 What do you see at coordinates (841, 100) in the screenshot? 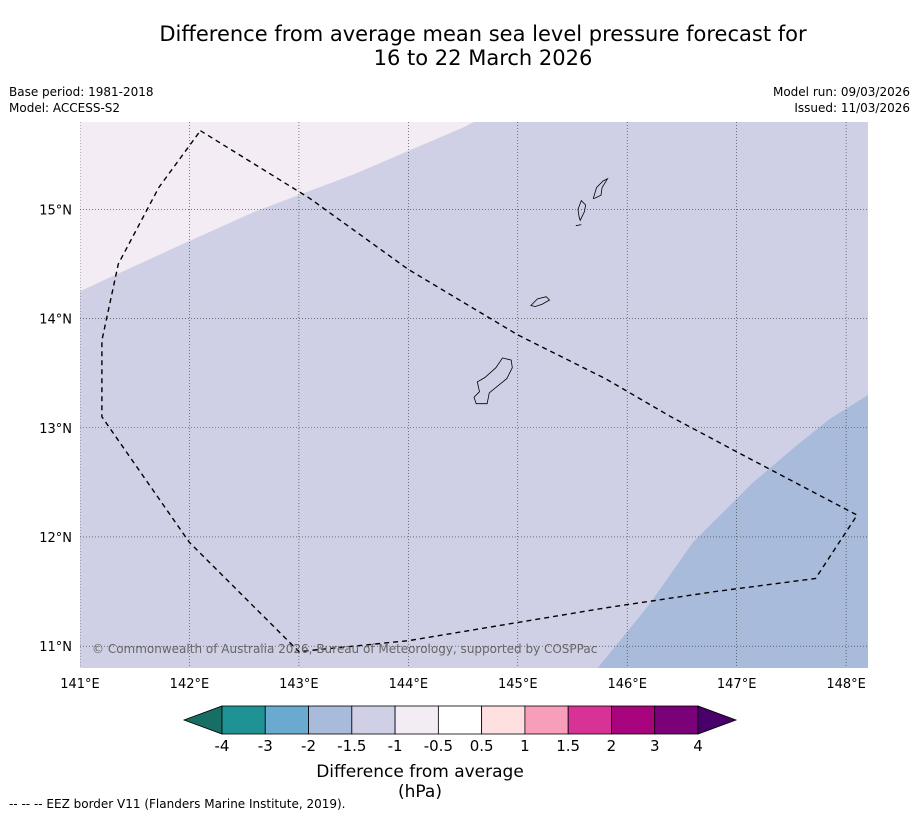
I see `meta-right: Model run: 09/03/2026 Issued: 11/03/2026` at bounding box center [841, 100].